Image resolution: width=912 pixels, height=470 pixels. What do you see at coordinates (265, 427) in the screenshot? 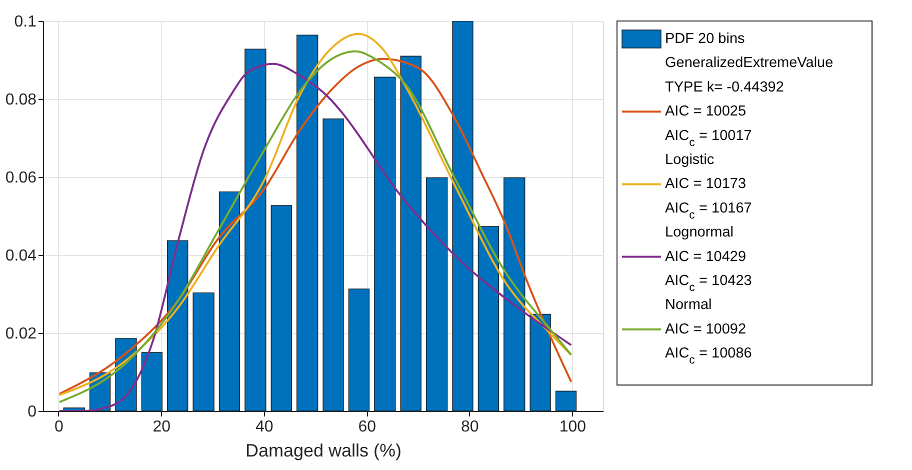
I see `x-tick-label: 40` at bounding box center [265, 427].